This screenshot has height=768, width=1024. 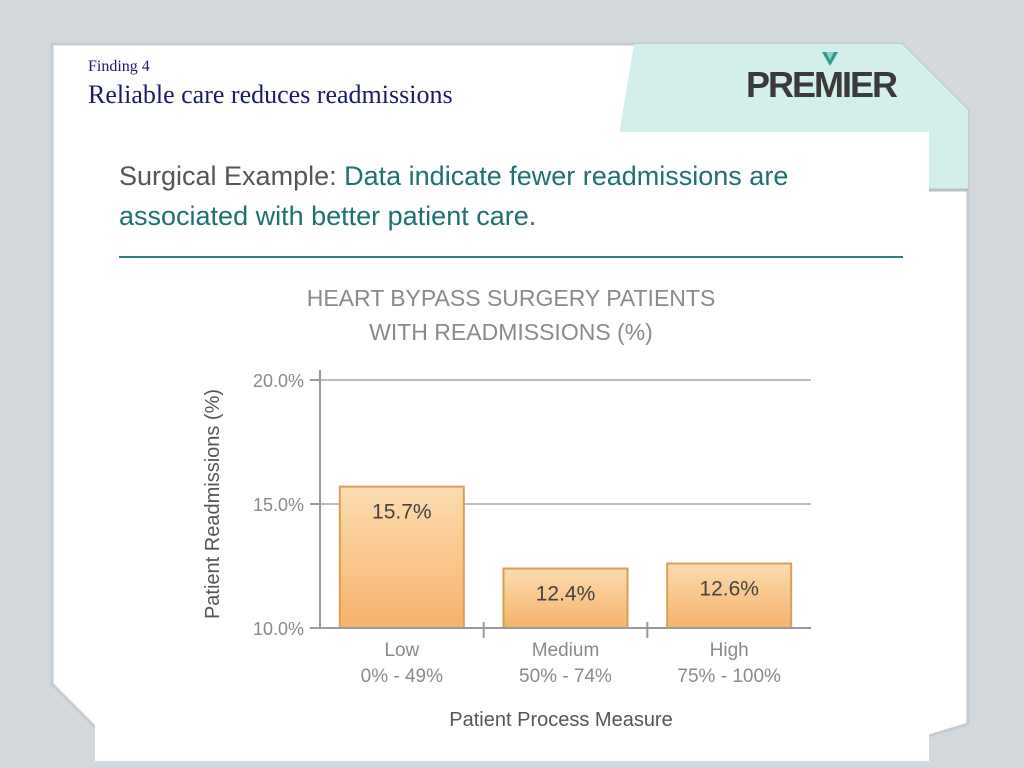 I want to click on headline-lead: Surgical Example:, so click(x=228, y=176).